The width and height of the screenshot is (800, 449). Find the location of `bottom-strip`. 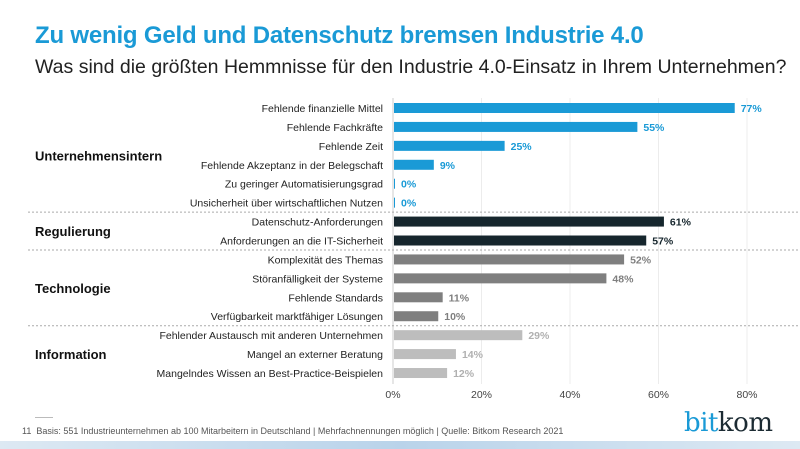

bottom-strip is located at coordinates (400, 445).